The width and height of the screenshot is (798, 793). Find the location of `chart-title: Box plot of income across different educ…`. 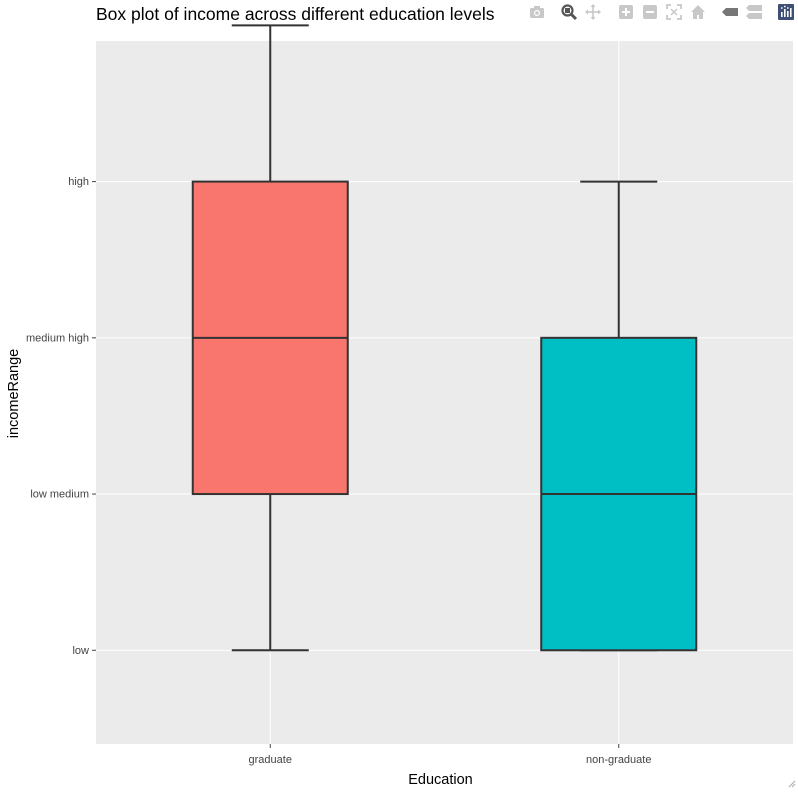

chart-title: Box plot of income across different educ… is located at coordinates (295, 14).